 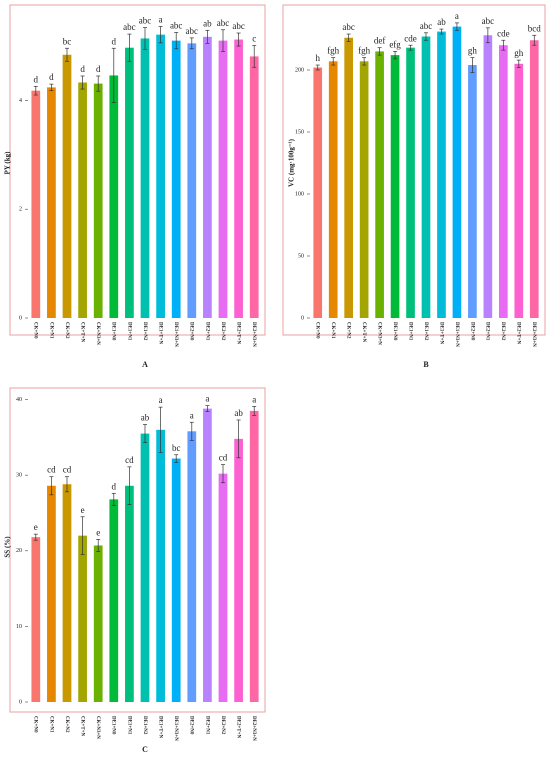 I want to click on significance-letter: efg, so click(x=395, y=44).